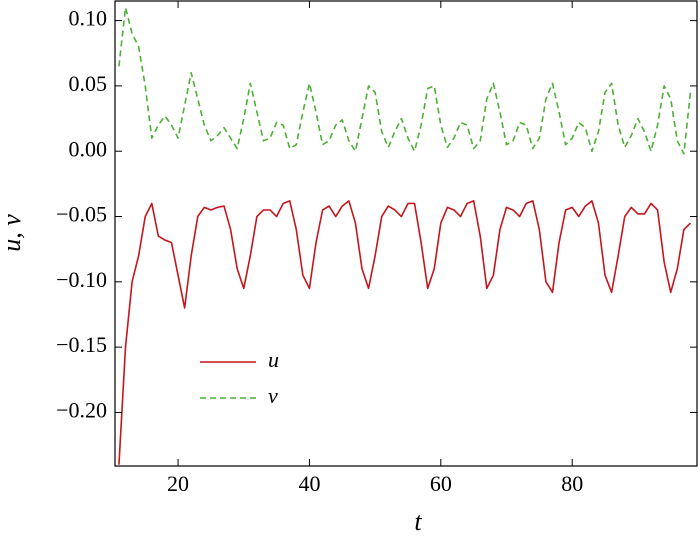 The width and height of the screenshot is (700, 539). Describe the element at coordinates (273, 359) in the screenshot. I see `legend-label: u` at that location.